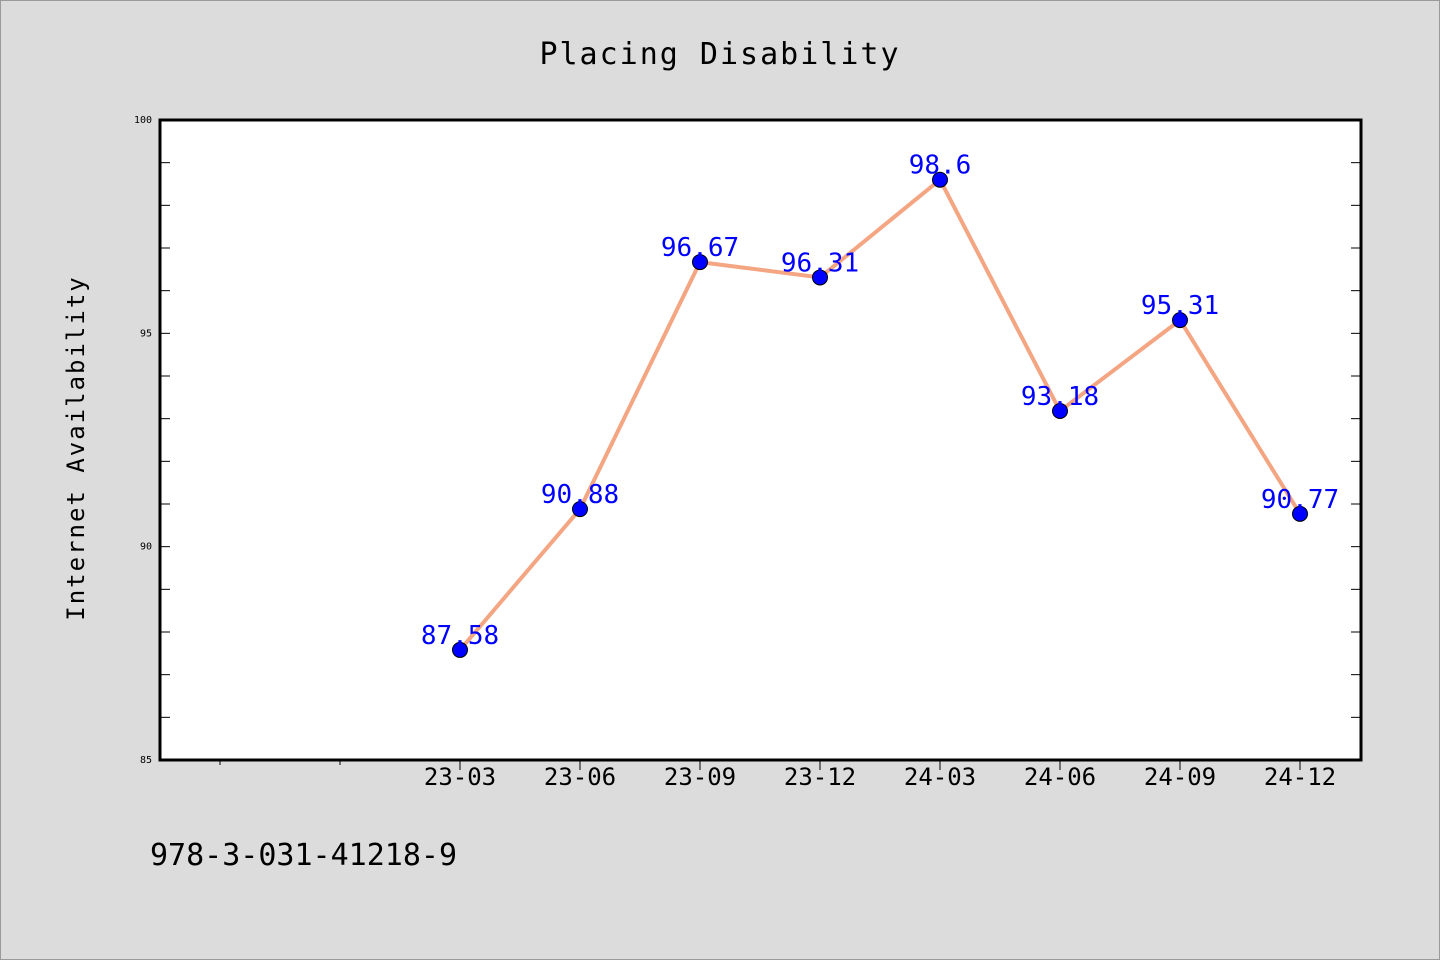 The image size is (1440, 960). What do you see at coordinates (460, 636) in the screenshot?
I see `data-label: 87.58` at bounding box center [460, 636].